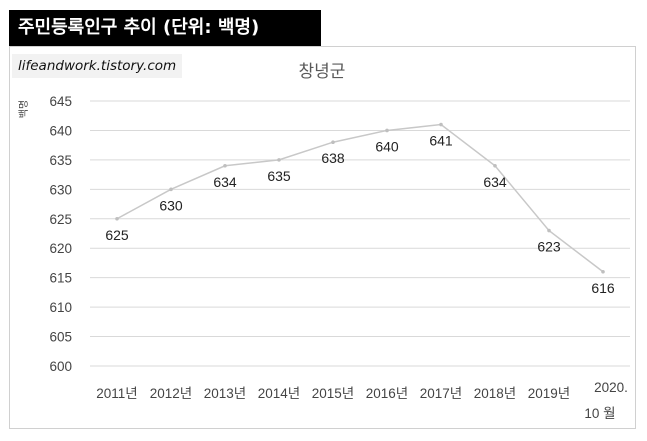 This screenshot has height=441, width=647. What do you see at coordinates (549, 247) in the screenshot?
I see `data-label: 623` at bounding box center [549, 247].